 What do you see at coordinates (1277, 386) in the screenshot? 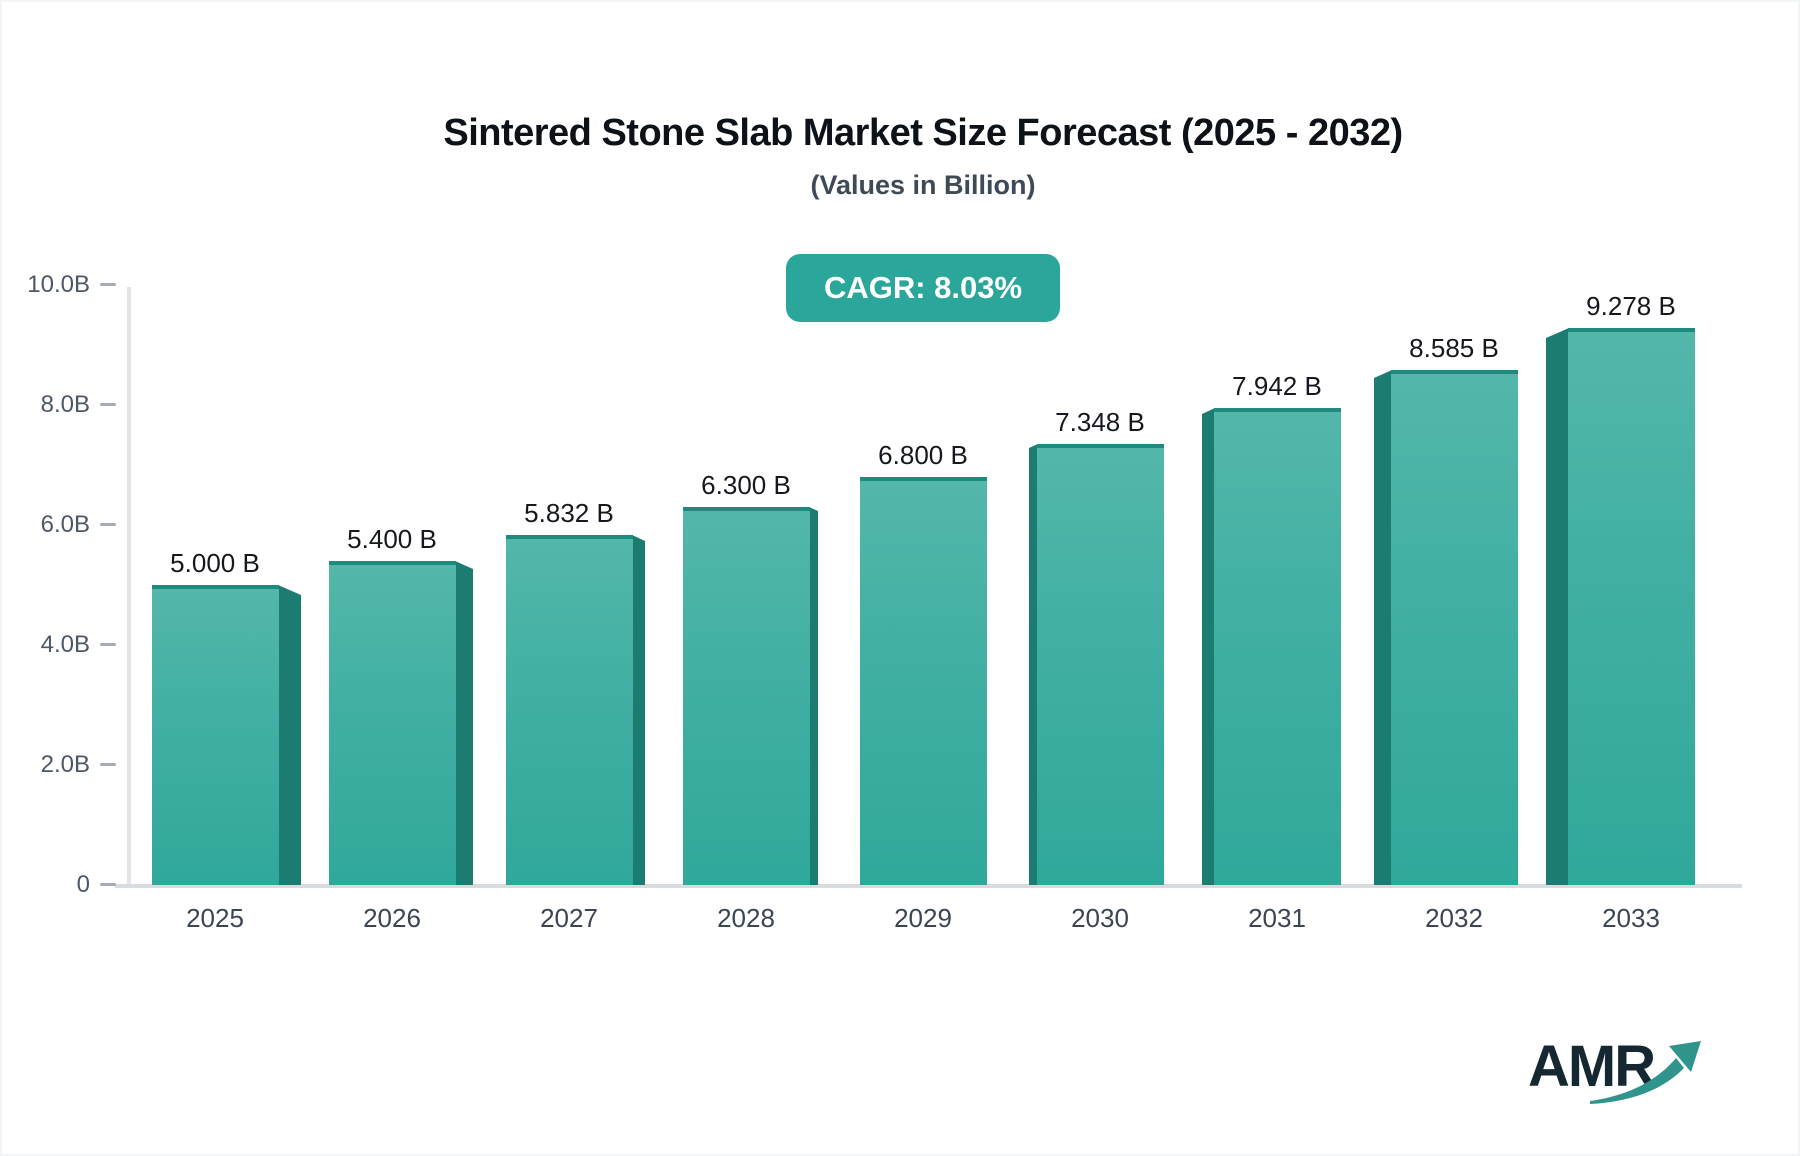
I see `bar-value-label: 7.942 B` at bounding box center [1277, 386].